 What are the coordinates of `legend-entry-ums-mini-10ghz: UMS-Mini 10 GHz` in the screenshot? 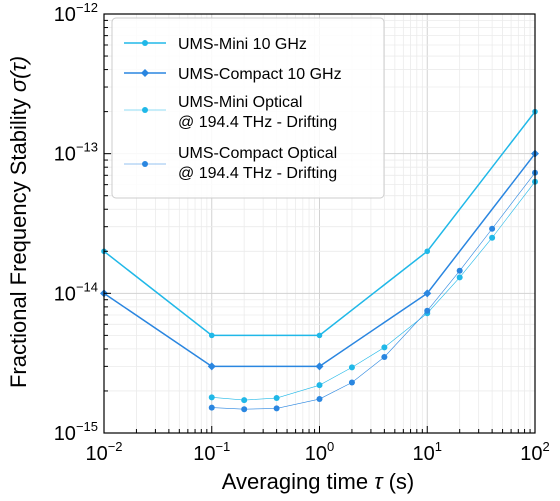 It's located at (215, 44).